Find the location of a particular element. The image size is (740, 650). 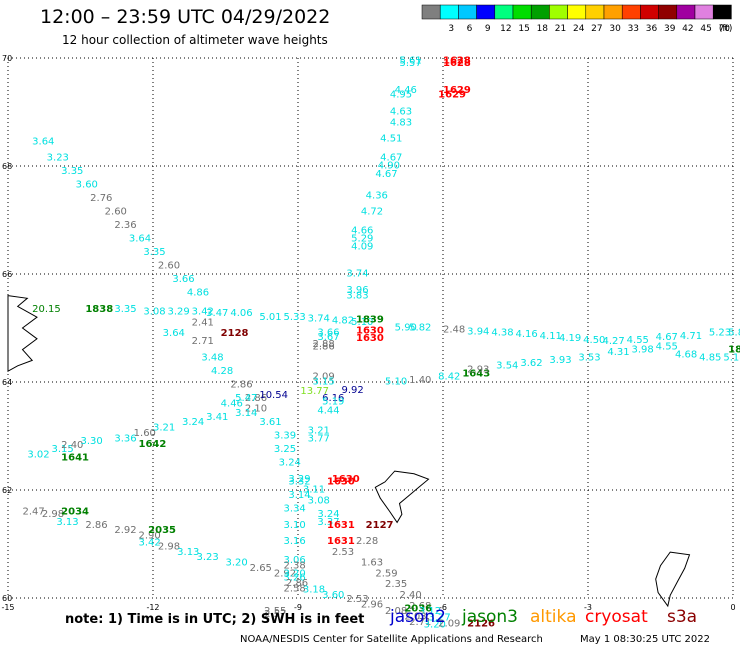

scale-unit: (ft) is located at coordinates (726, 29).